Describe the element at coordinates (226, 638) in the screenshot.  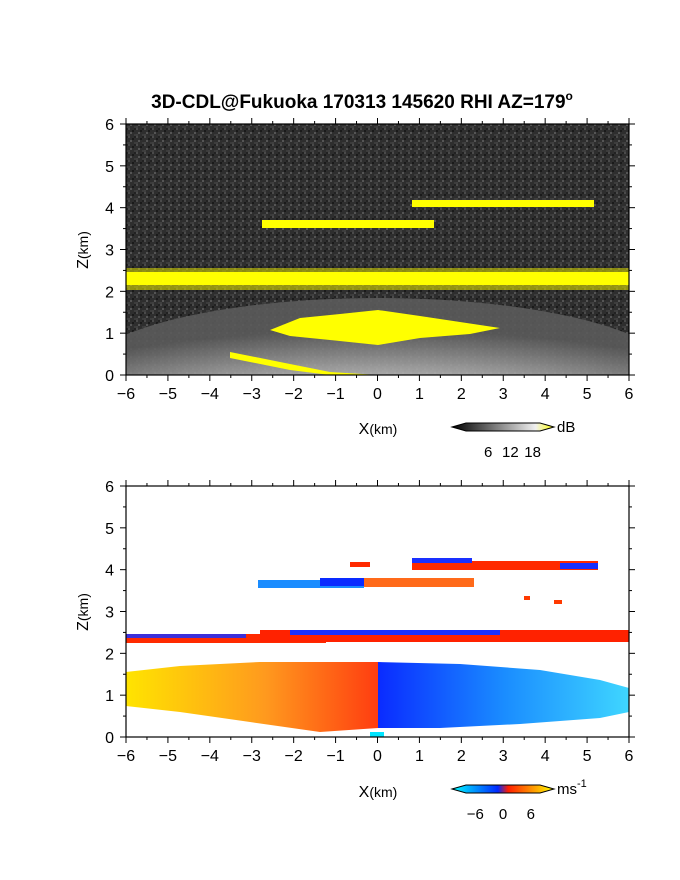
I see `velocity-layer-2km-left` at that location.